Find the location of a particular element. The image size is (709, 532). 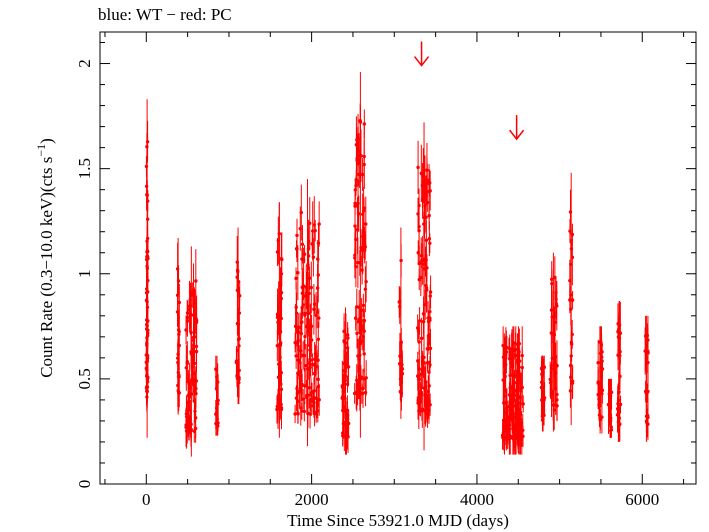

x-tick-label: 0 is located at coordinates (146, 499).